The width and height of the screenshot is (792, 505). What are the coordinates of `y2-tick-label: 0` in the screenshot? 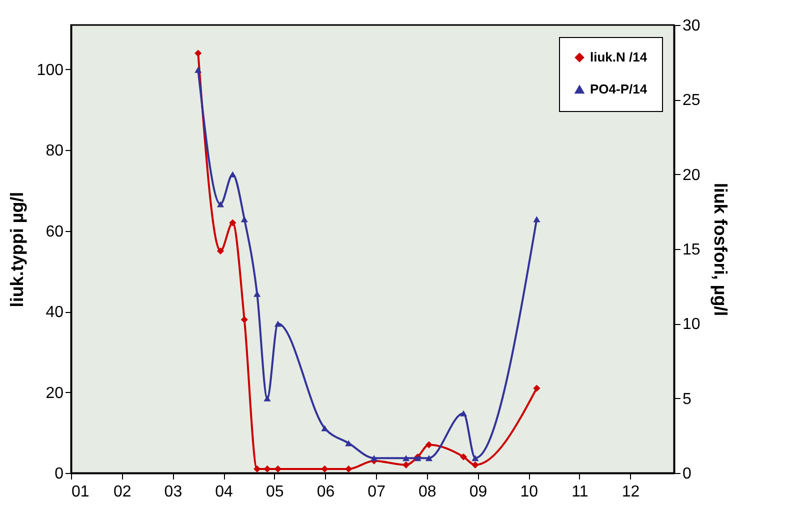 It's located at (687, 474).